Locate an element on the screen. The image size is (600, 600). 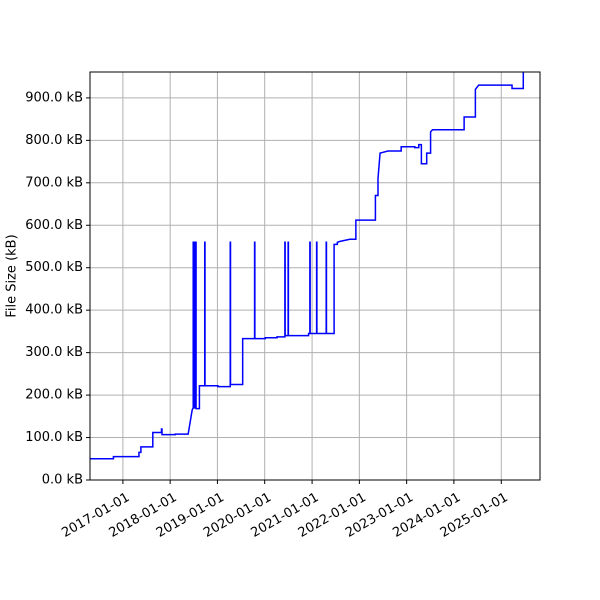
y-tick-label: 600.0 kB is located at coordinates (54, 225).